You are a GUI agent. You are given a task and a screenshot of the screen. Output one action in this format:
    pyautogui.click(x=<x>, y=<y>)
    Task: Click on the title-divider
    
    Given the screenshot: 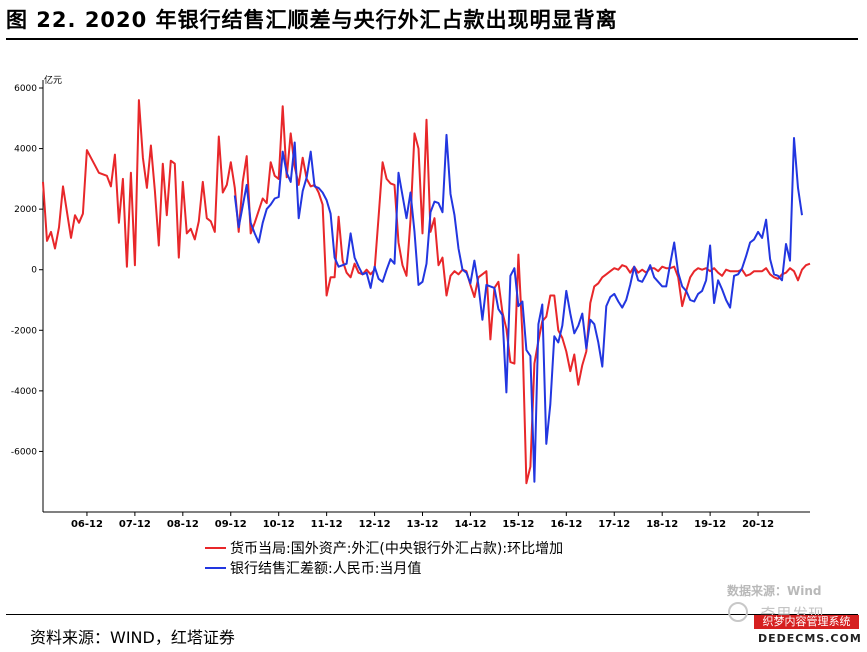 What is the action you would take?
    pyautogui.click(x=432, y=39)
    